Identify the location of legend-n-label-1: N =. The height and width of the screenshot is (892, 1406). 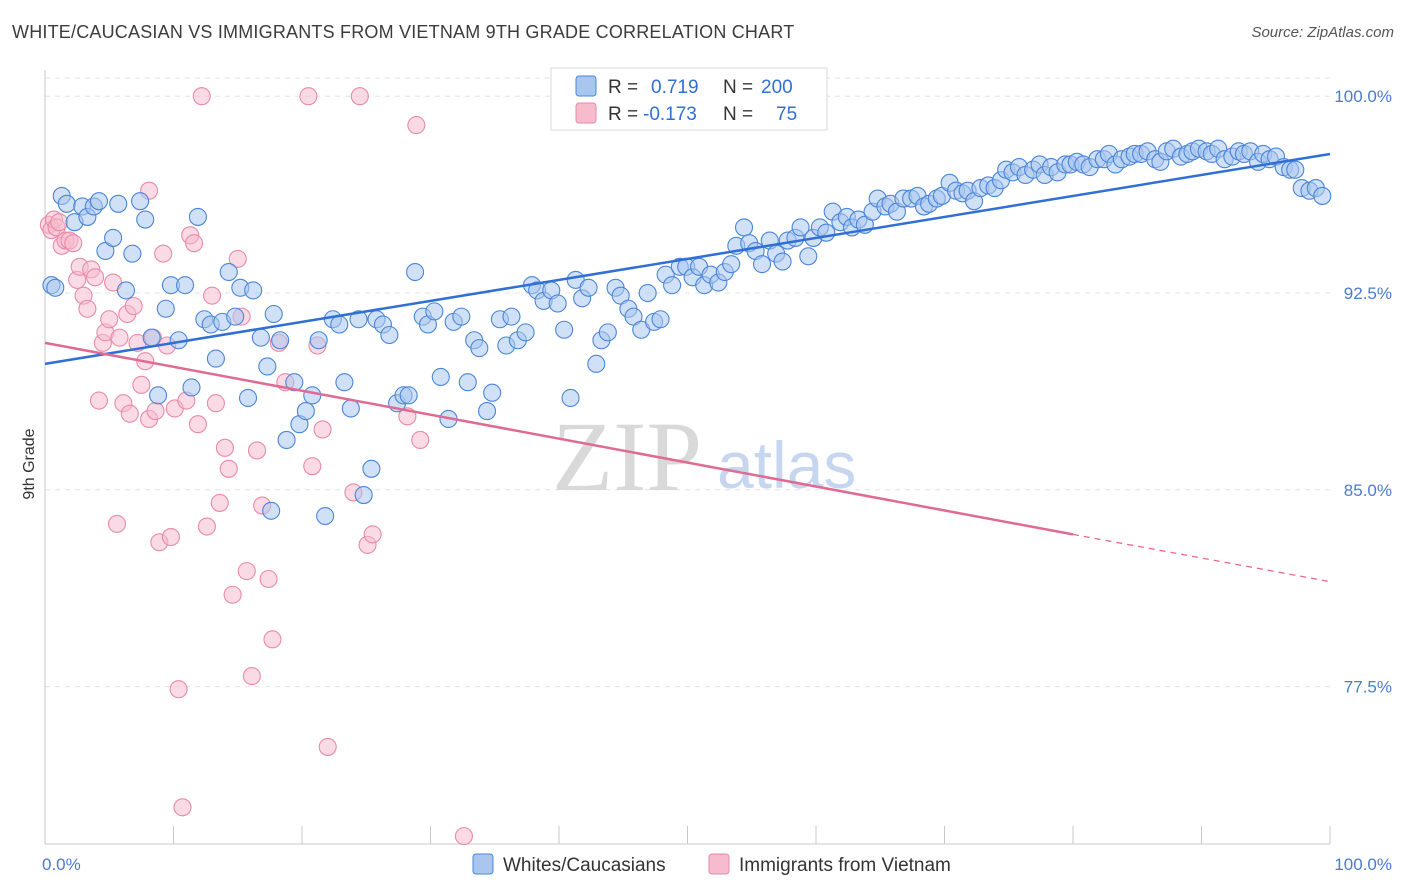
(738, 87).